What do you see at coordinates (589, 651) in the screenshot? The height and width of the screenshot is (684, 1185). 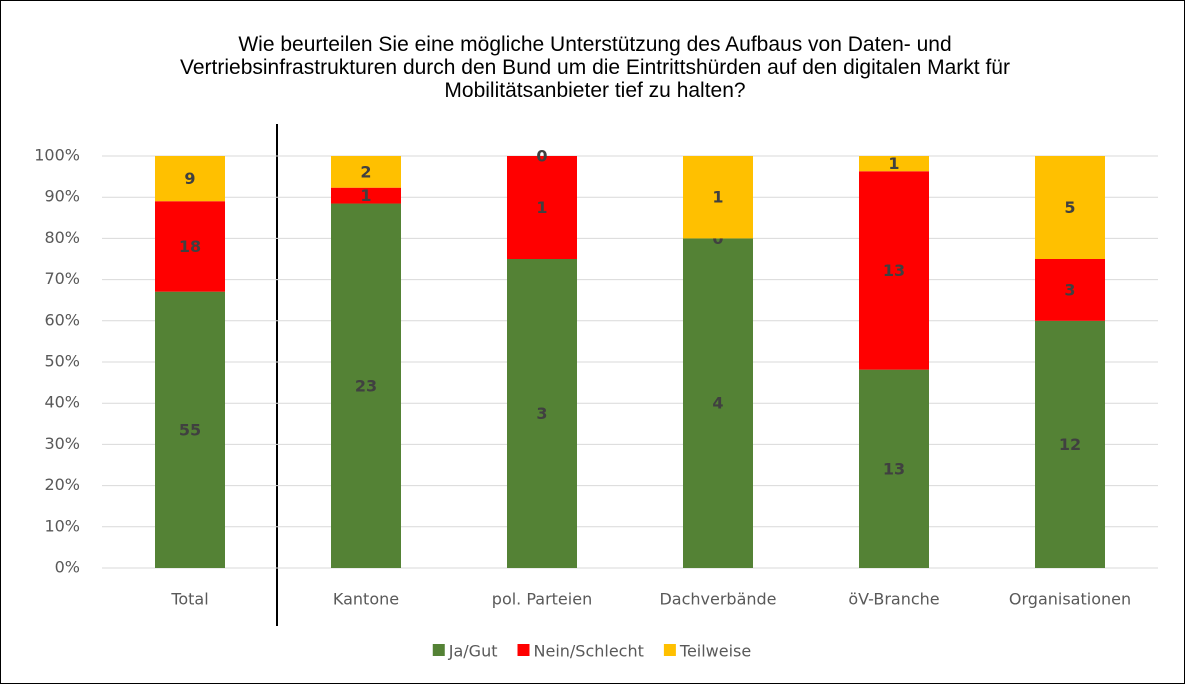 I see `legend-label: Nein/Schlecht` at bounding box center [589, 651].